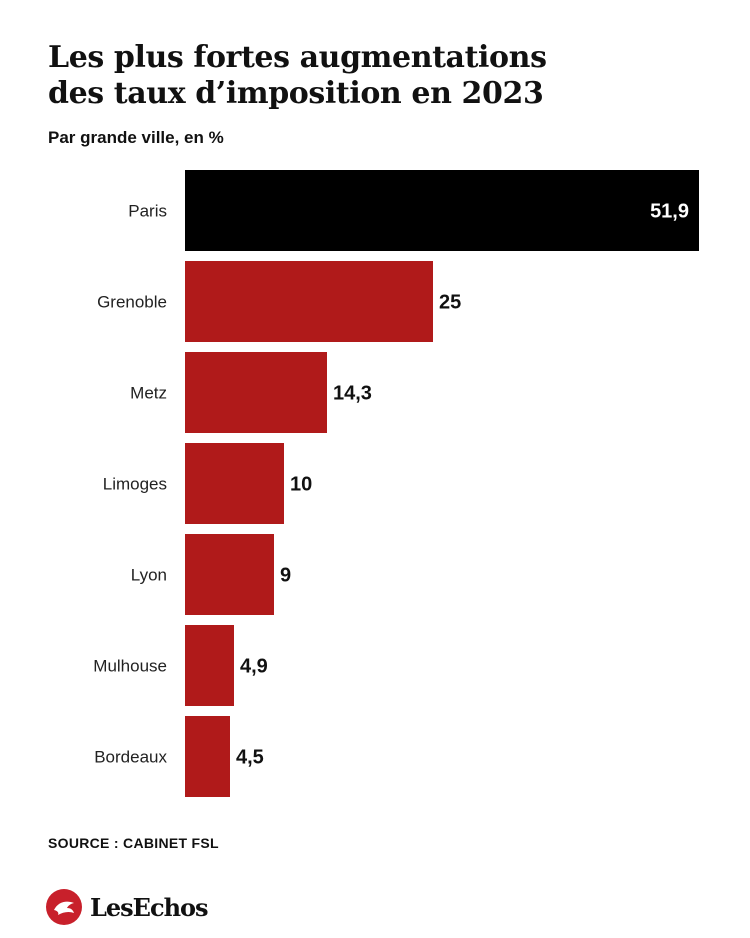 This screenshot has height=938, width=750. Describe the element at coordinates (130, 757) in the screenshot. I see `category-label-bordeaux: Bordeaux` at that location.